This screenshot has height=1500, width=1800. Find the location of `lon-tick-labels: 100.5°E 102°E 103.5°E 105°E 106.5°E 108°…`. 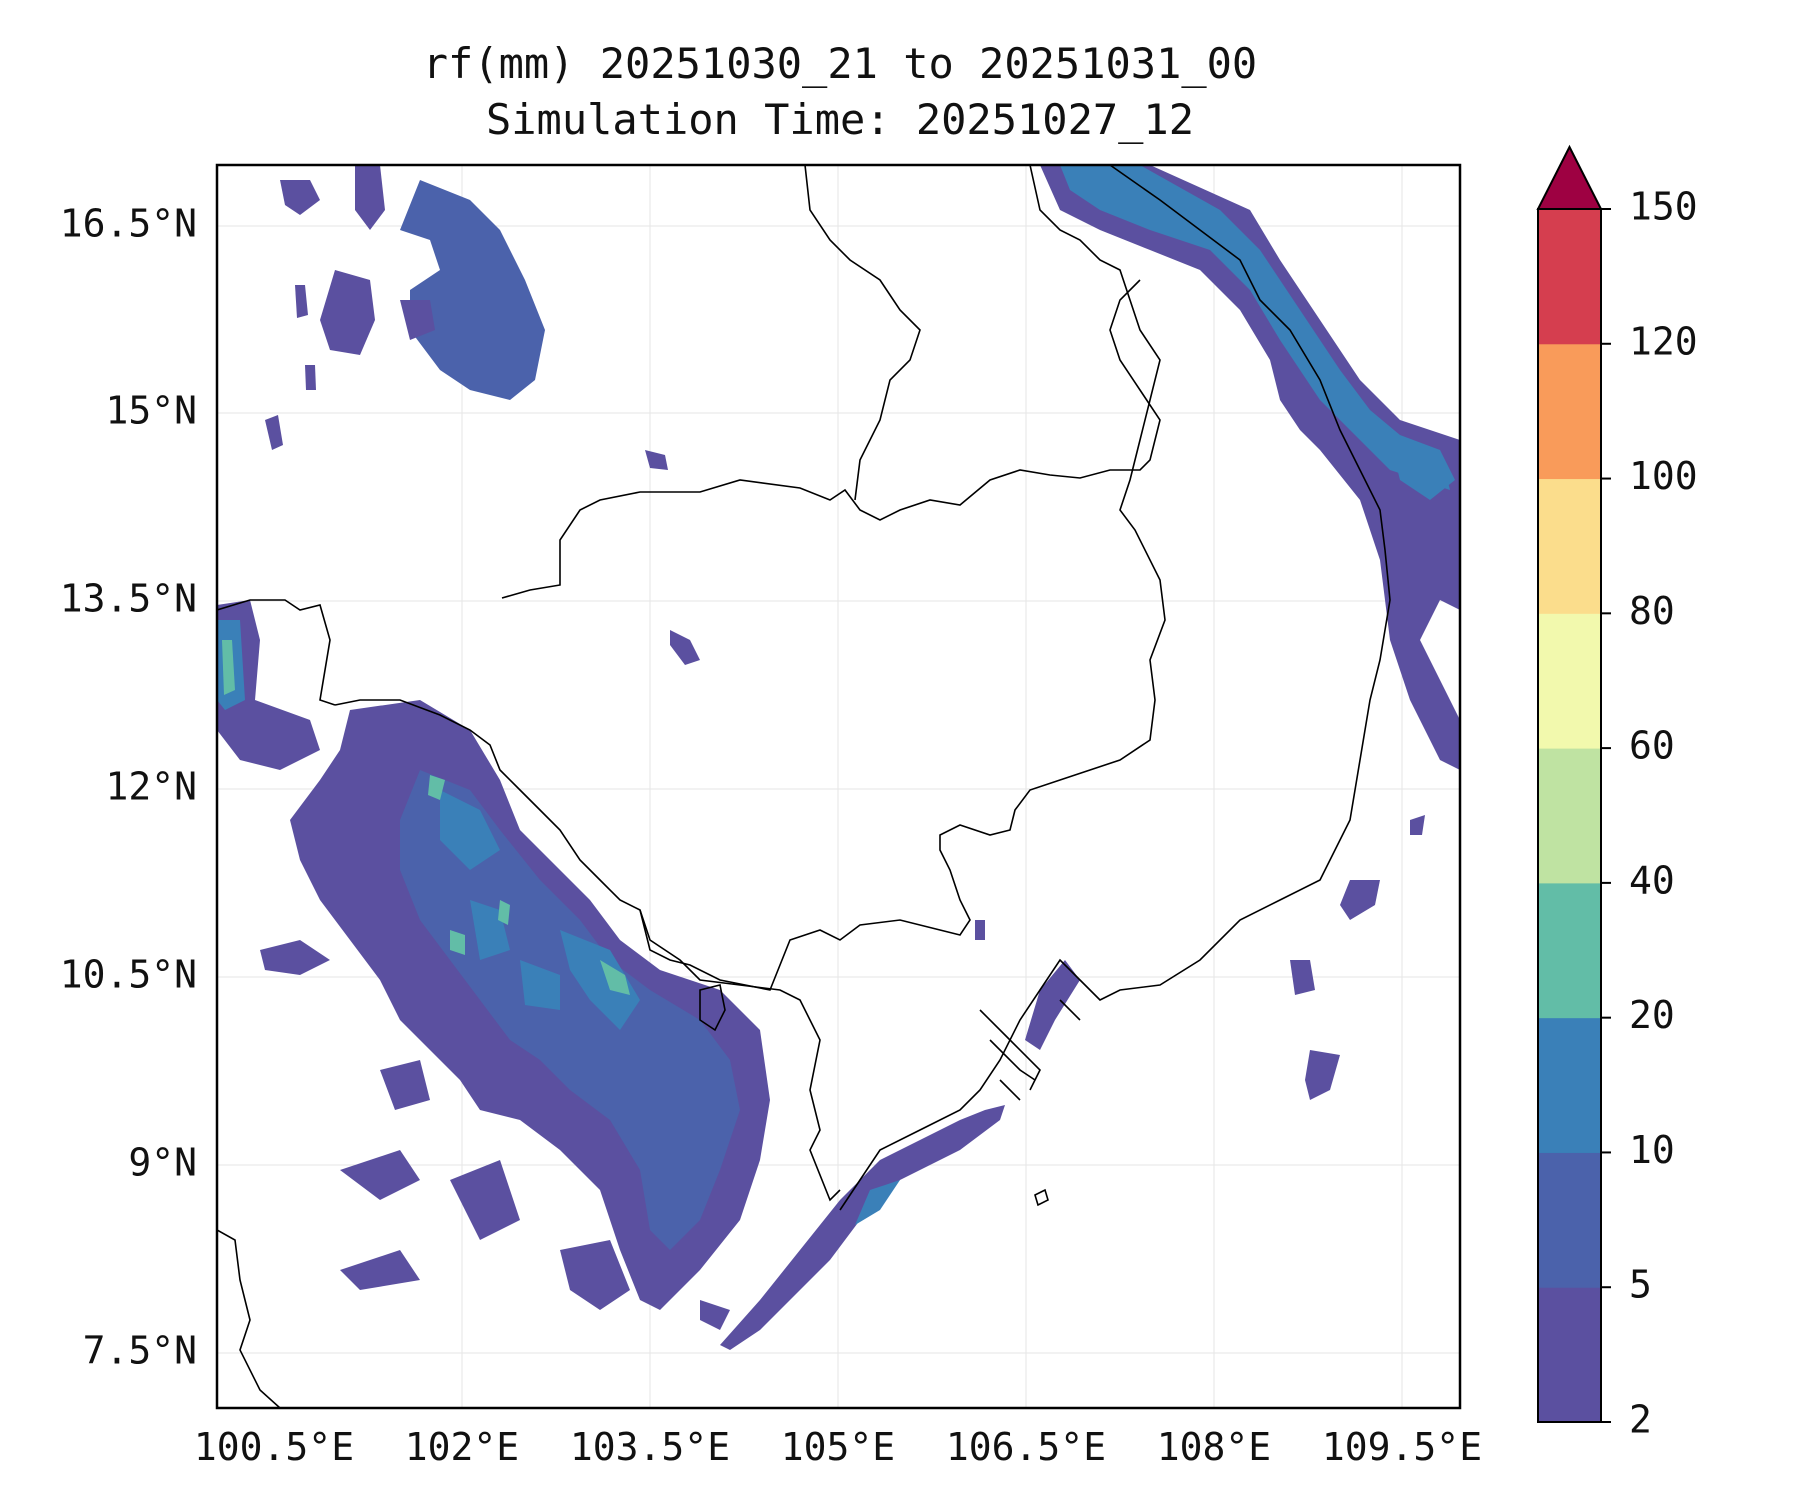

lon-tick-labels: 100.5°E 102°E 103.5°E 105°E 106.5°E 108°… is located at coordinates (838, 1447).